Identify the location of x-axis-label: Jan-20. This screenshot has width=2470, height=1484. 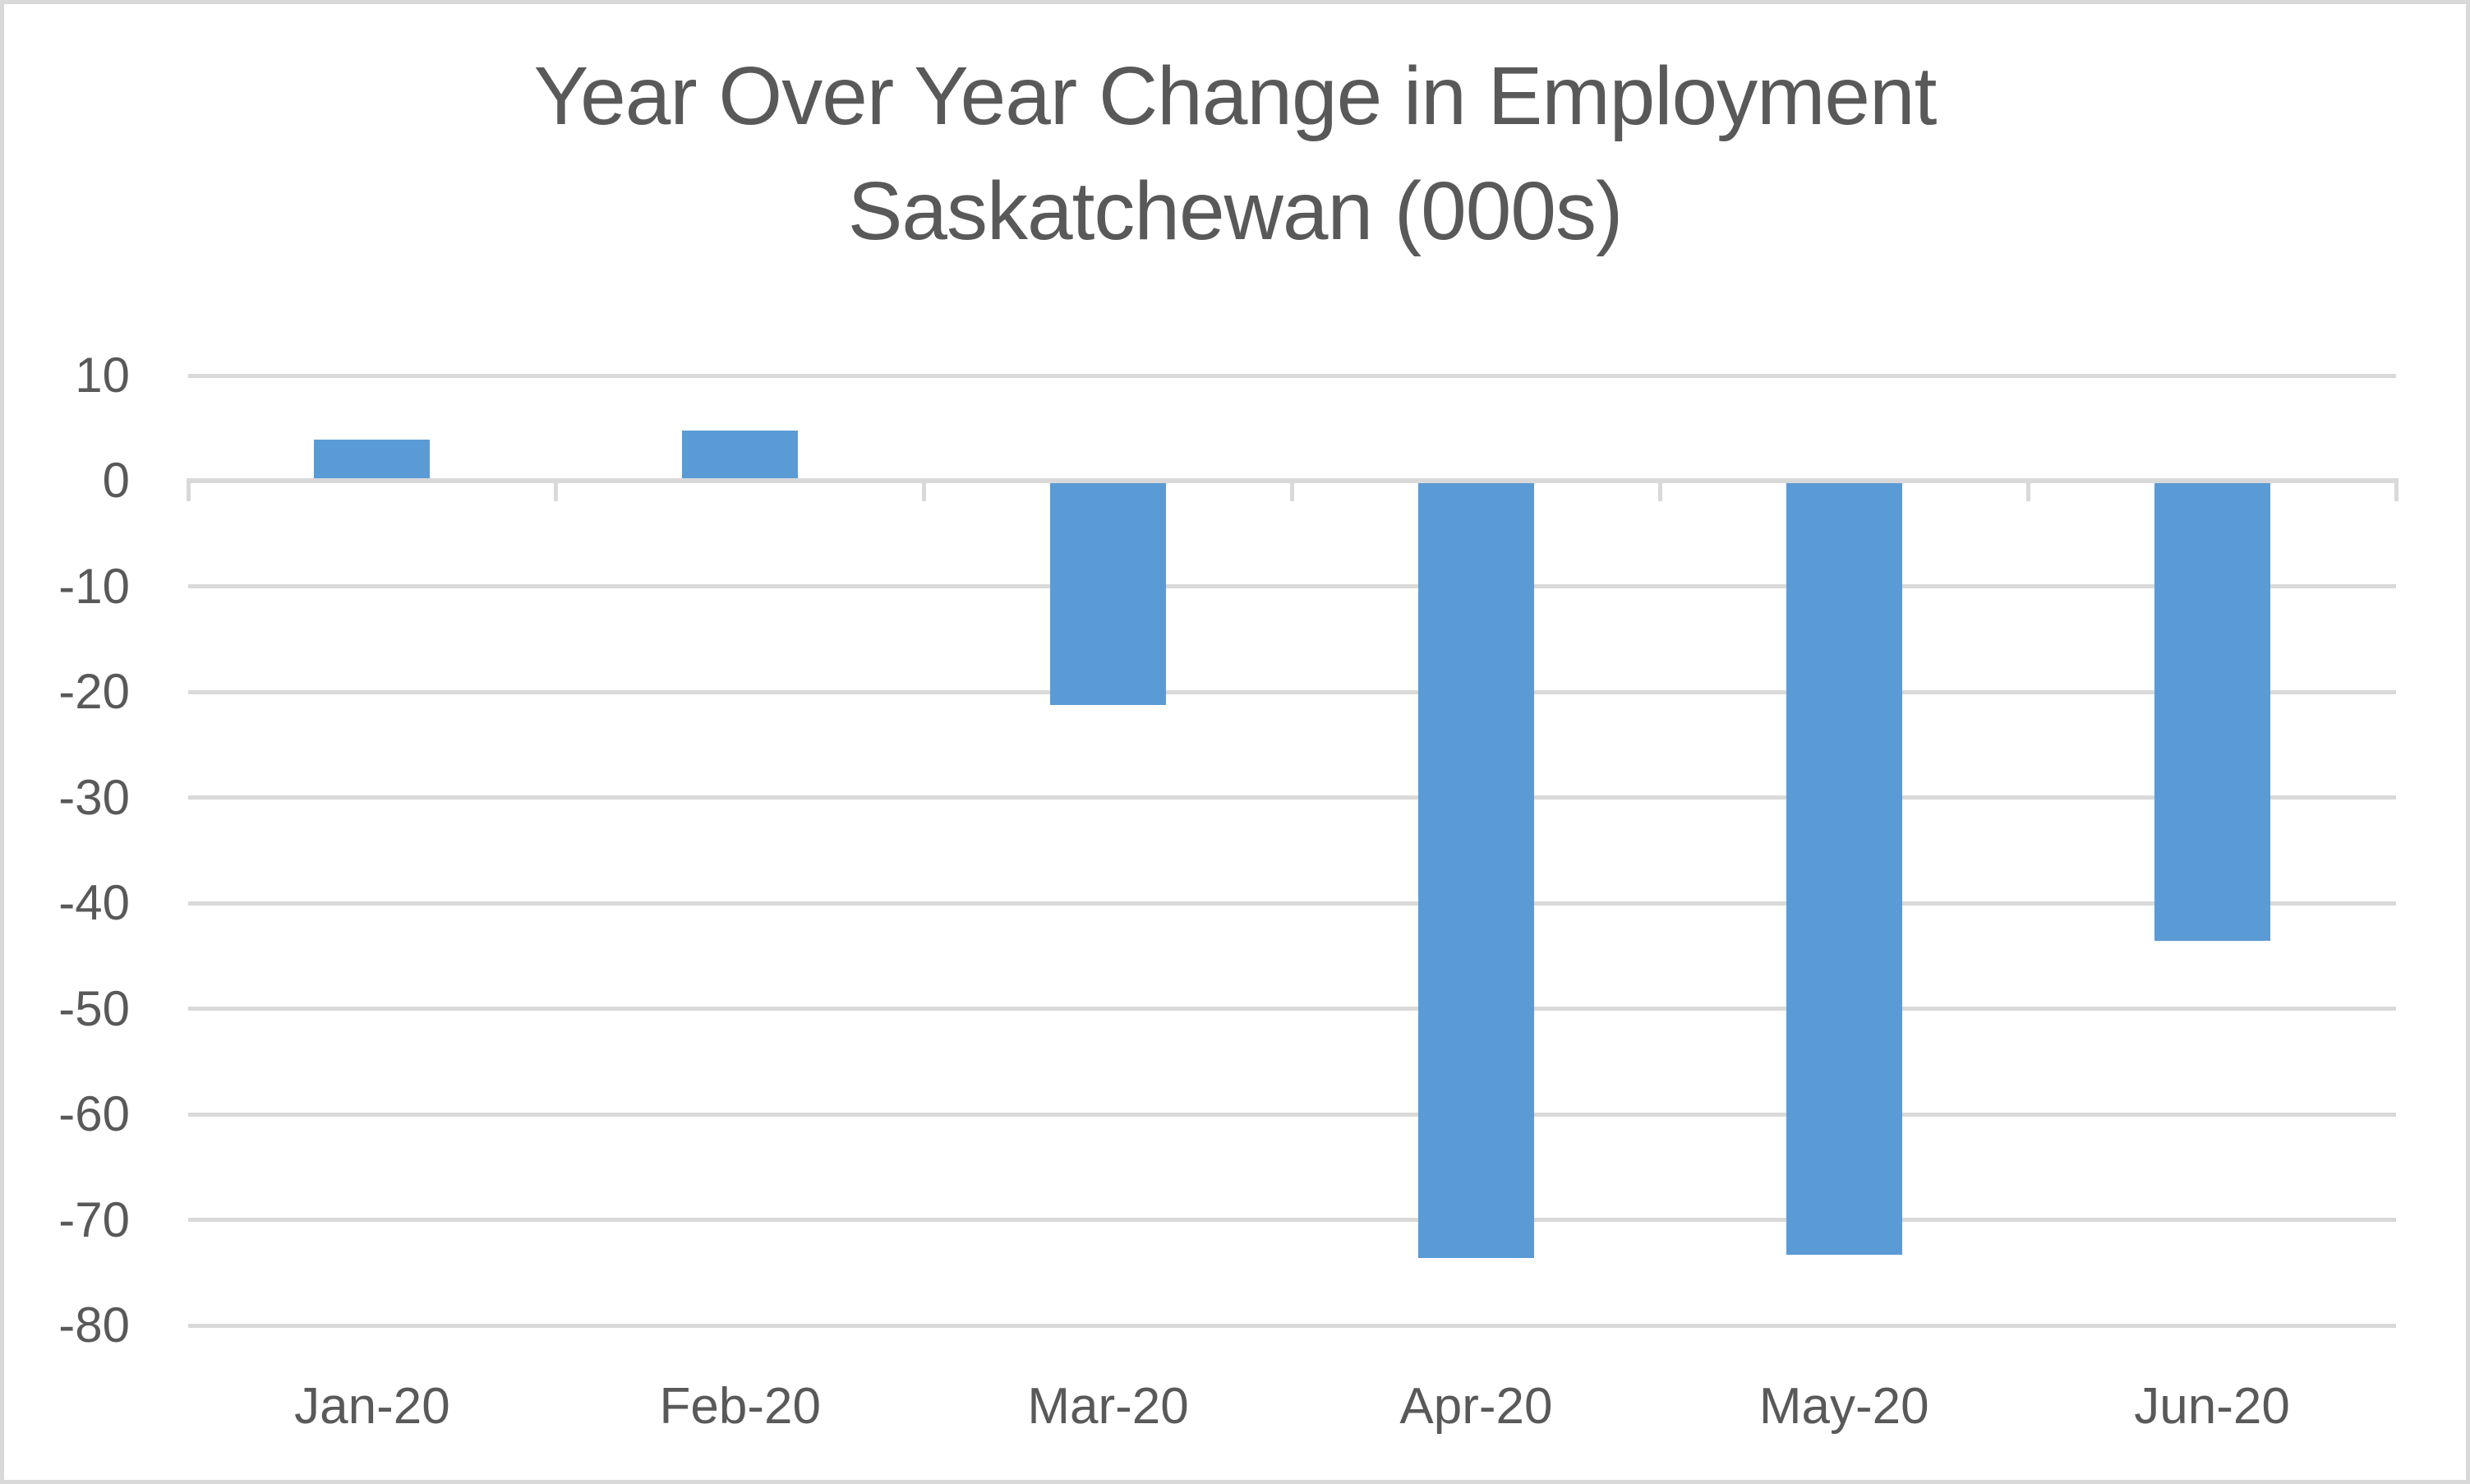
(372, 1406).